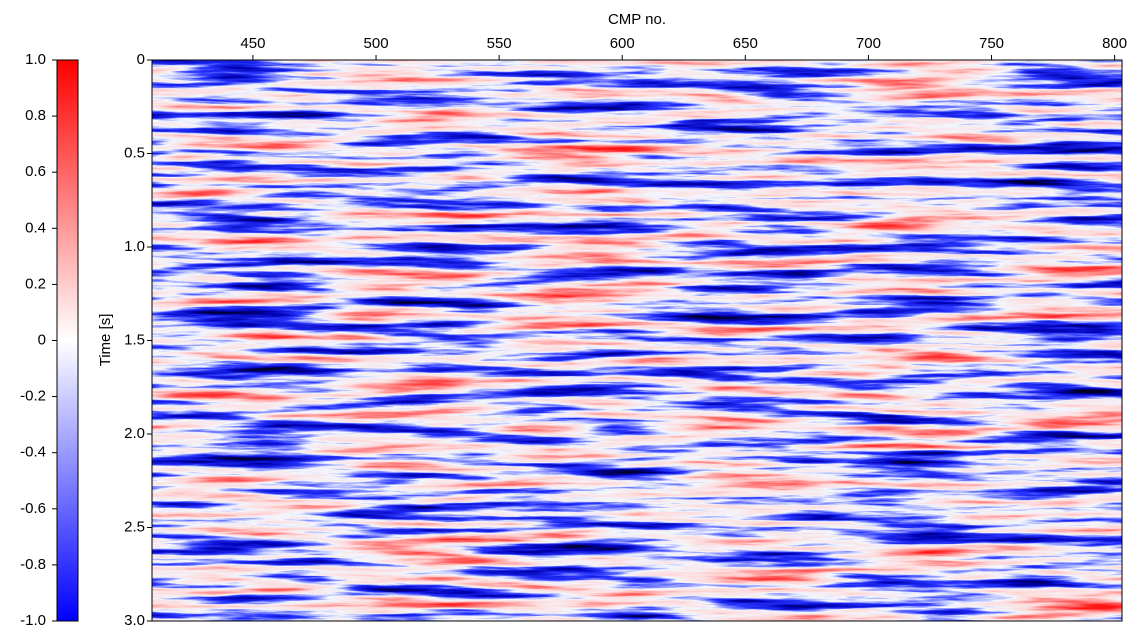  I want to click on colorbar-tick-label: 0.4, so click(35, 227).